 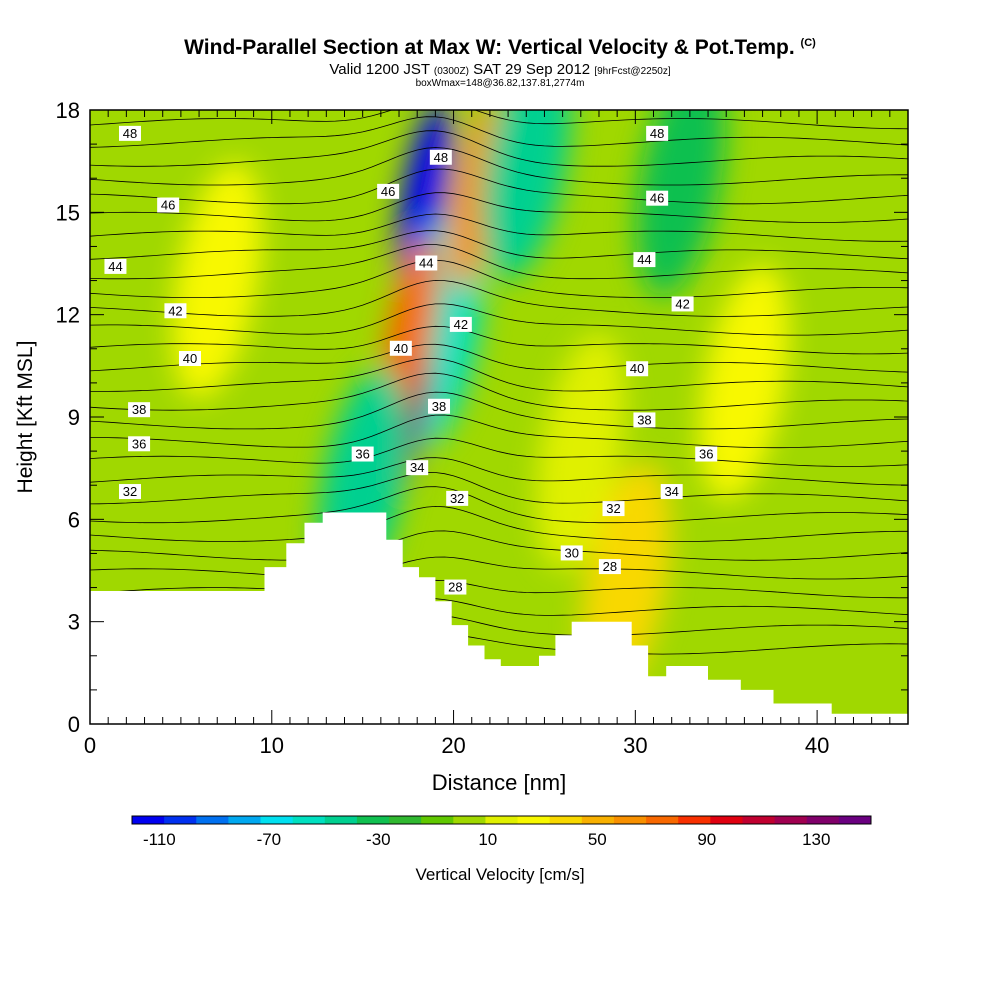 What do you see at coordinates (499, 782) in the screenshot?
I see `x-axis-label: Distance [nm]` at bounding box center [499, 782].